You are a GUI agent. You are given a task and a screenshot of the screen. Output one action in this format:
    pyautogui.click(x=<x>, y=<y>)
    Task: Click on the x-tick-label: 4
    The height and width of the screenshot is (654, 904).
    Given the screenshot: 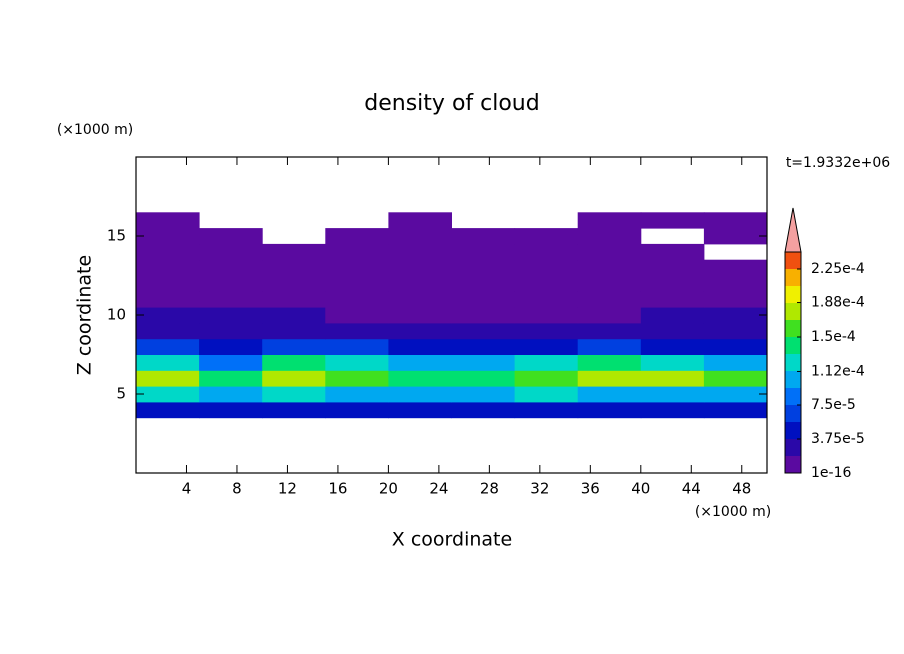 What is the action you would take?
    pyautogui.click(x=187, y=489)
    